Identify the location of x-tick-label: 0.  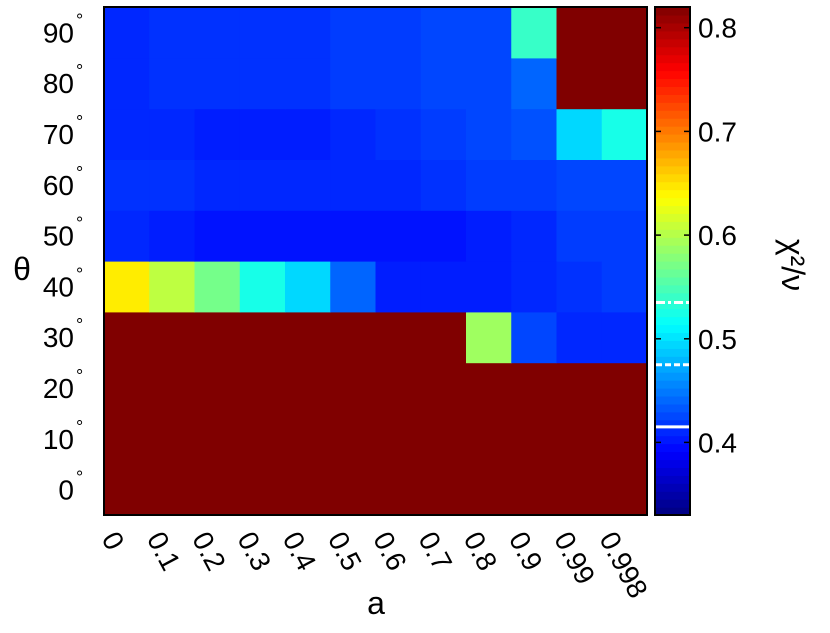
(113, 541).